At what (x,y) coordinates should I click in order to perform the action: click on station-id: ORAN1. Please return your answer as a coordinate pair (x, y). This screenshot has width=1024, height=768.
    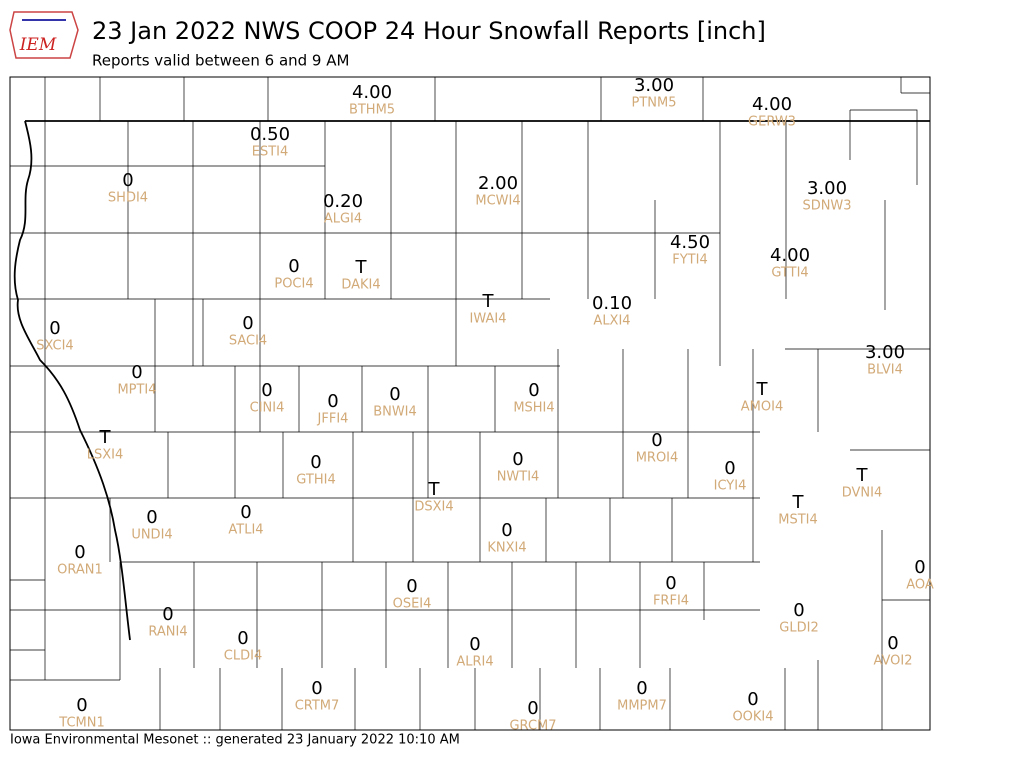
    Looking at the image, I should click on (80, 570).